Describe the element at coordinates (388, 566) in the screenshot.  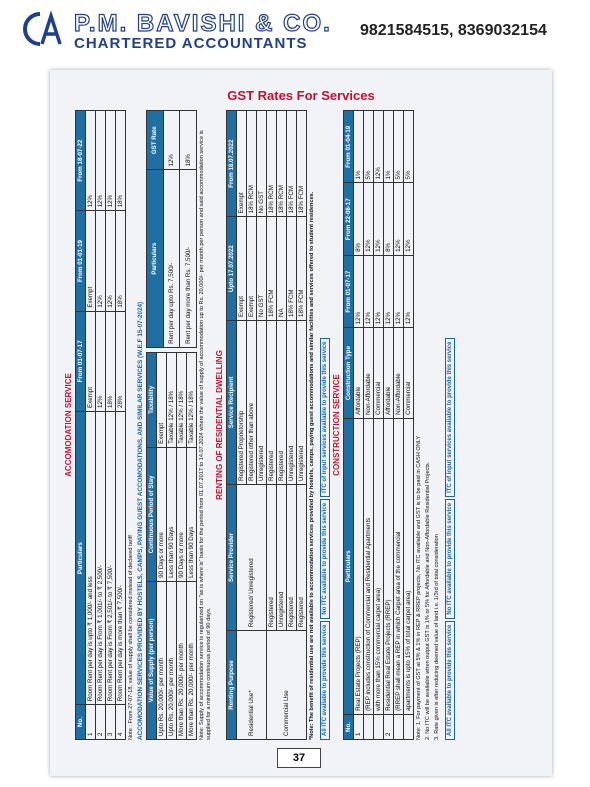
I see `cell: Residential Real Estate Projects (RREP)` at that location.